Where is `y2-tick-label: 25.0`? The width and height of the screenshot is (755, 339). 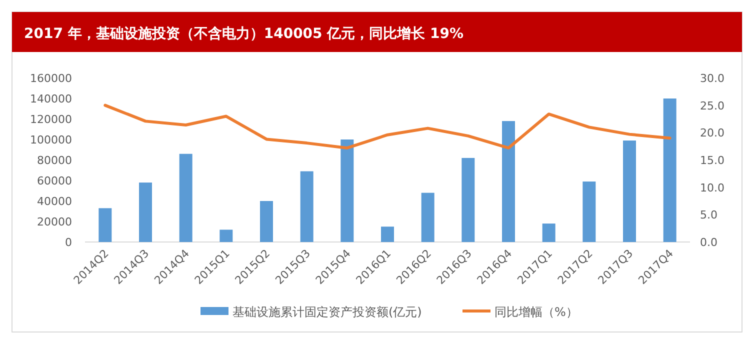 y2-tick-label: 25.0 is located at coordinates (712, 105).